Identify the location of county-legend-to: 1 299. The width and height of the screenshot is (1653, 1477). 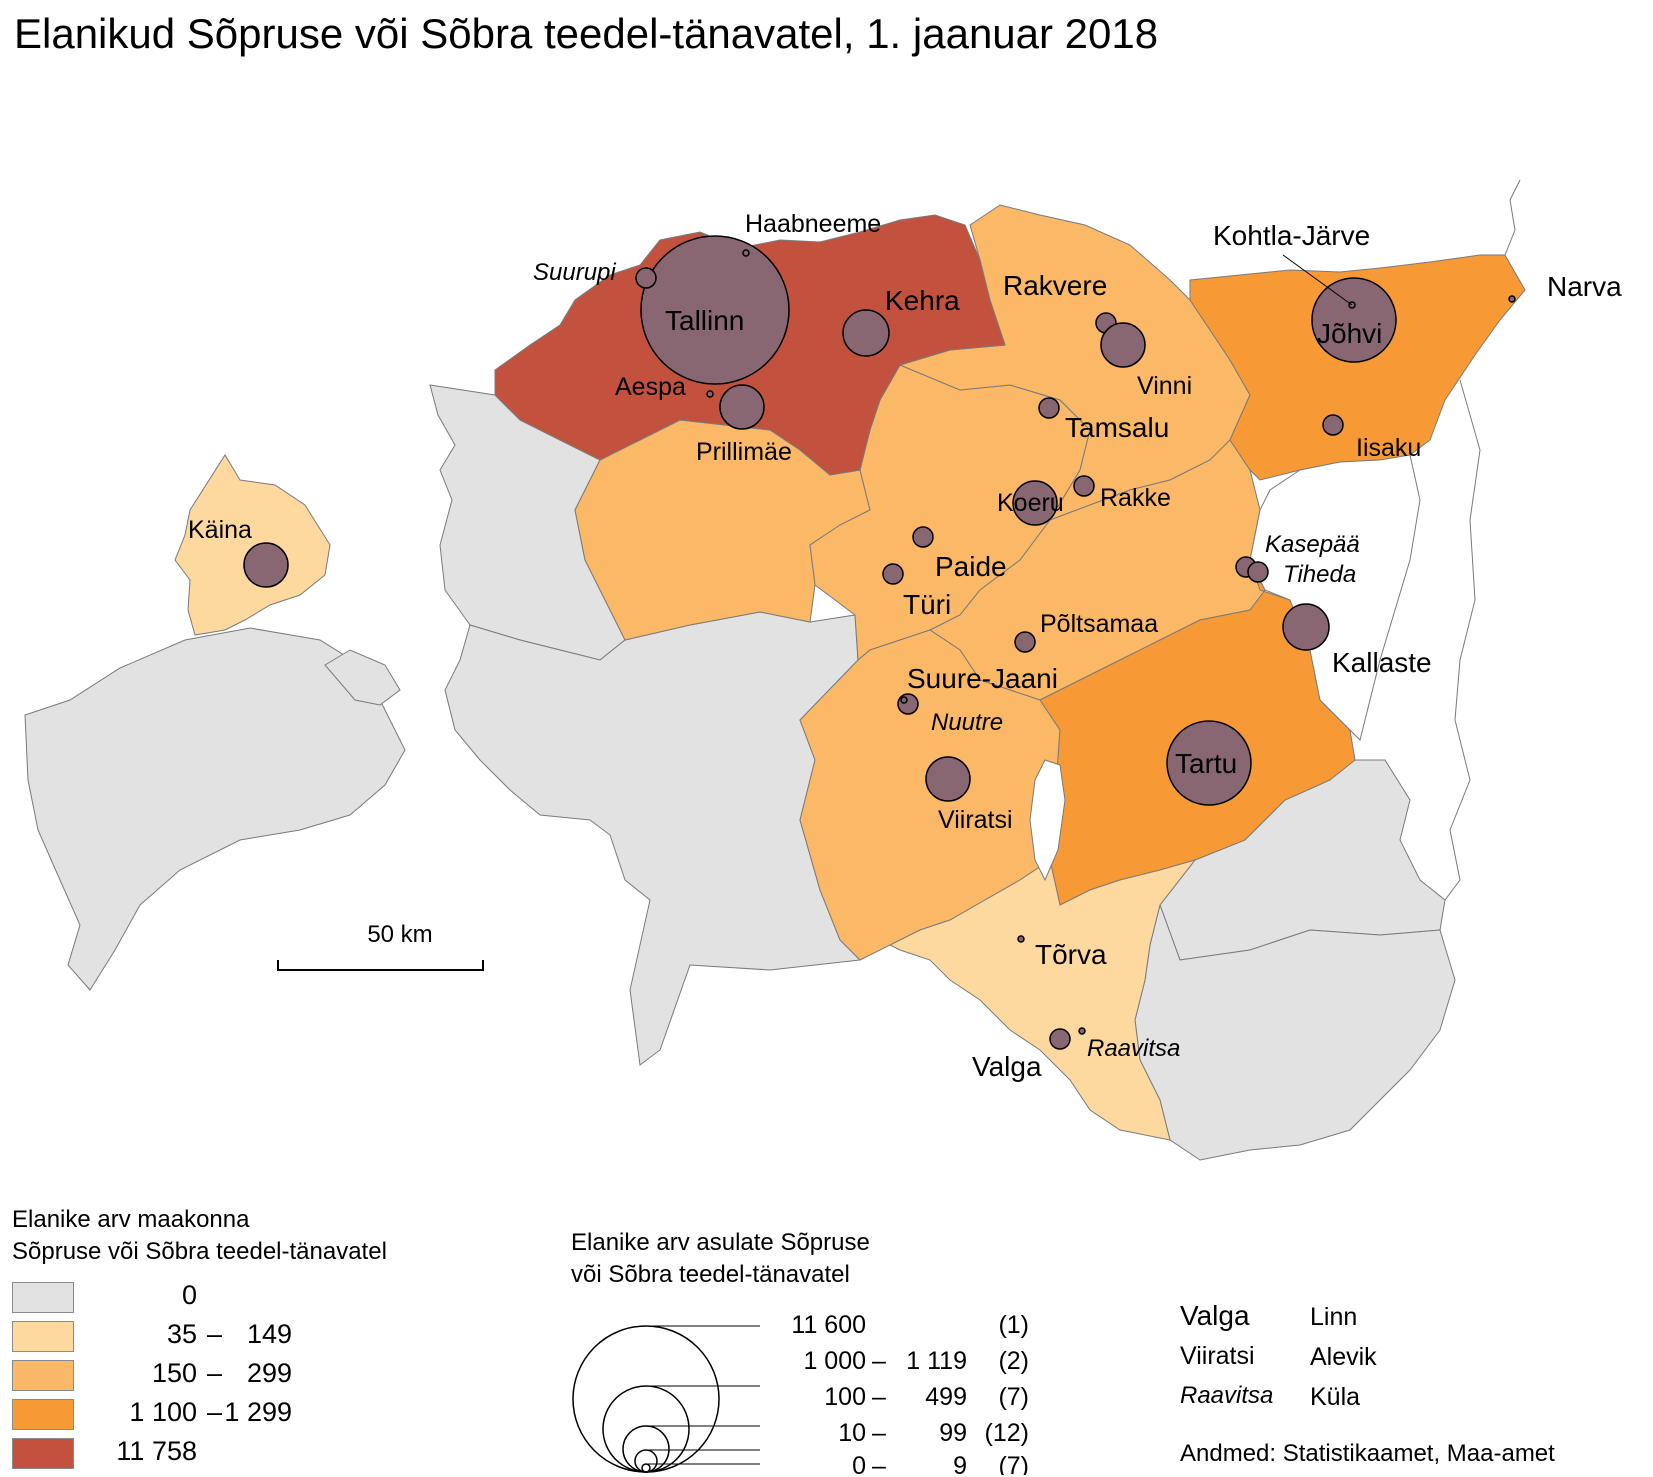
(258, 1412).